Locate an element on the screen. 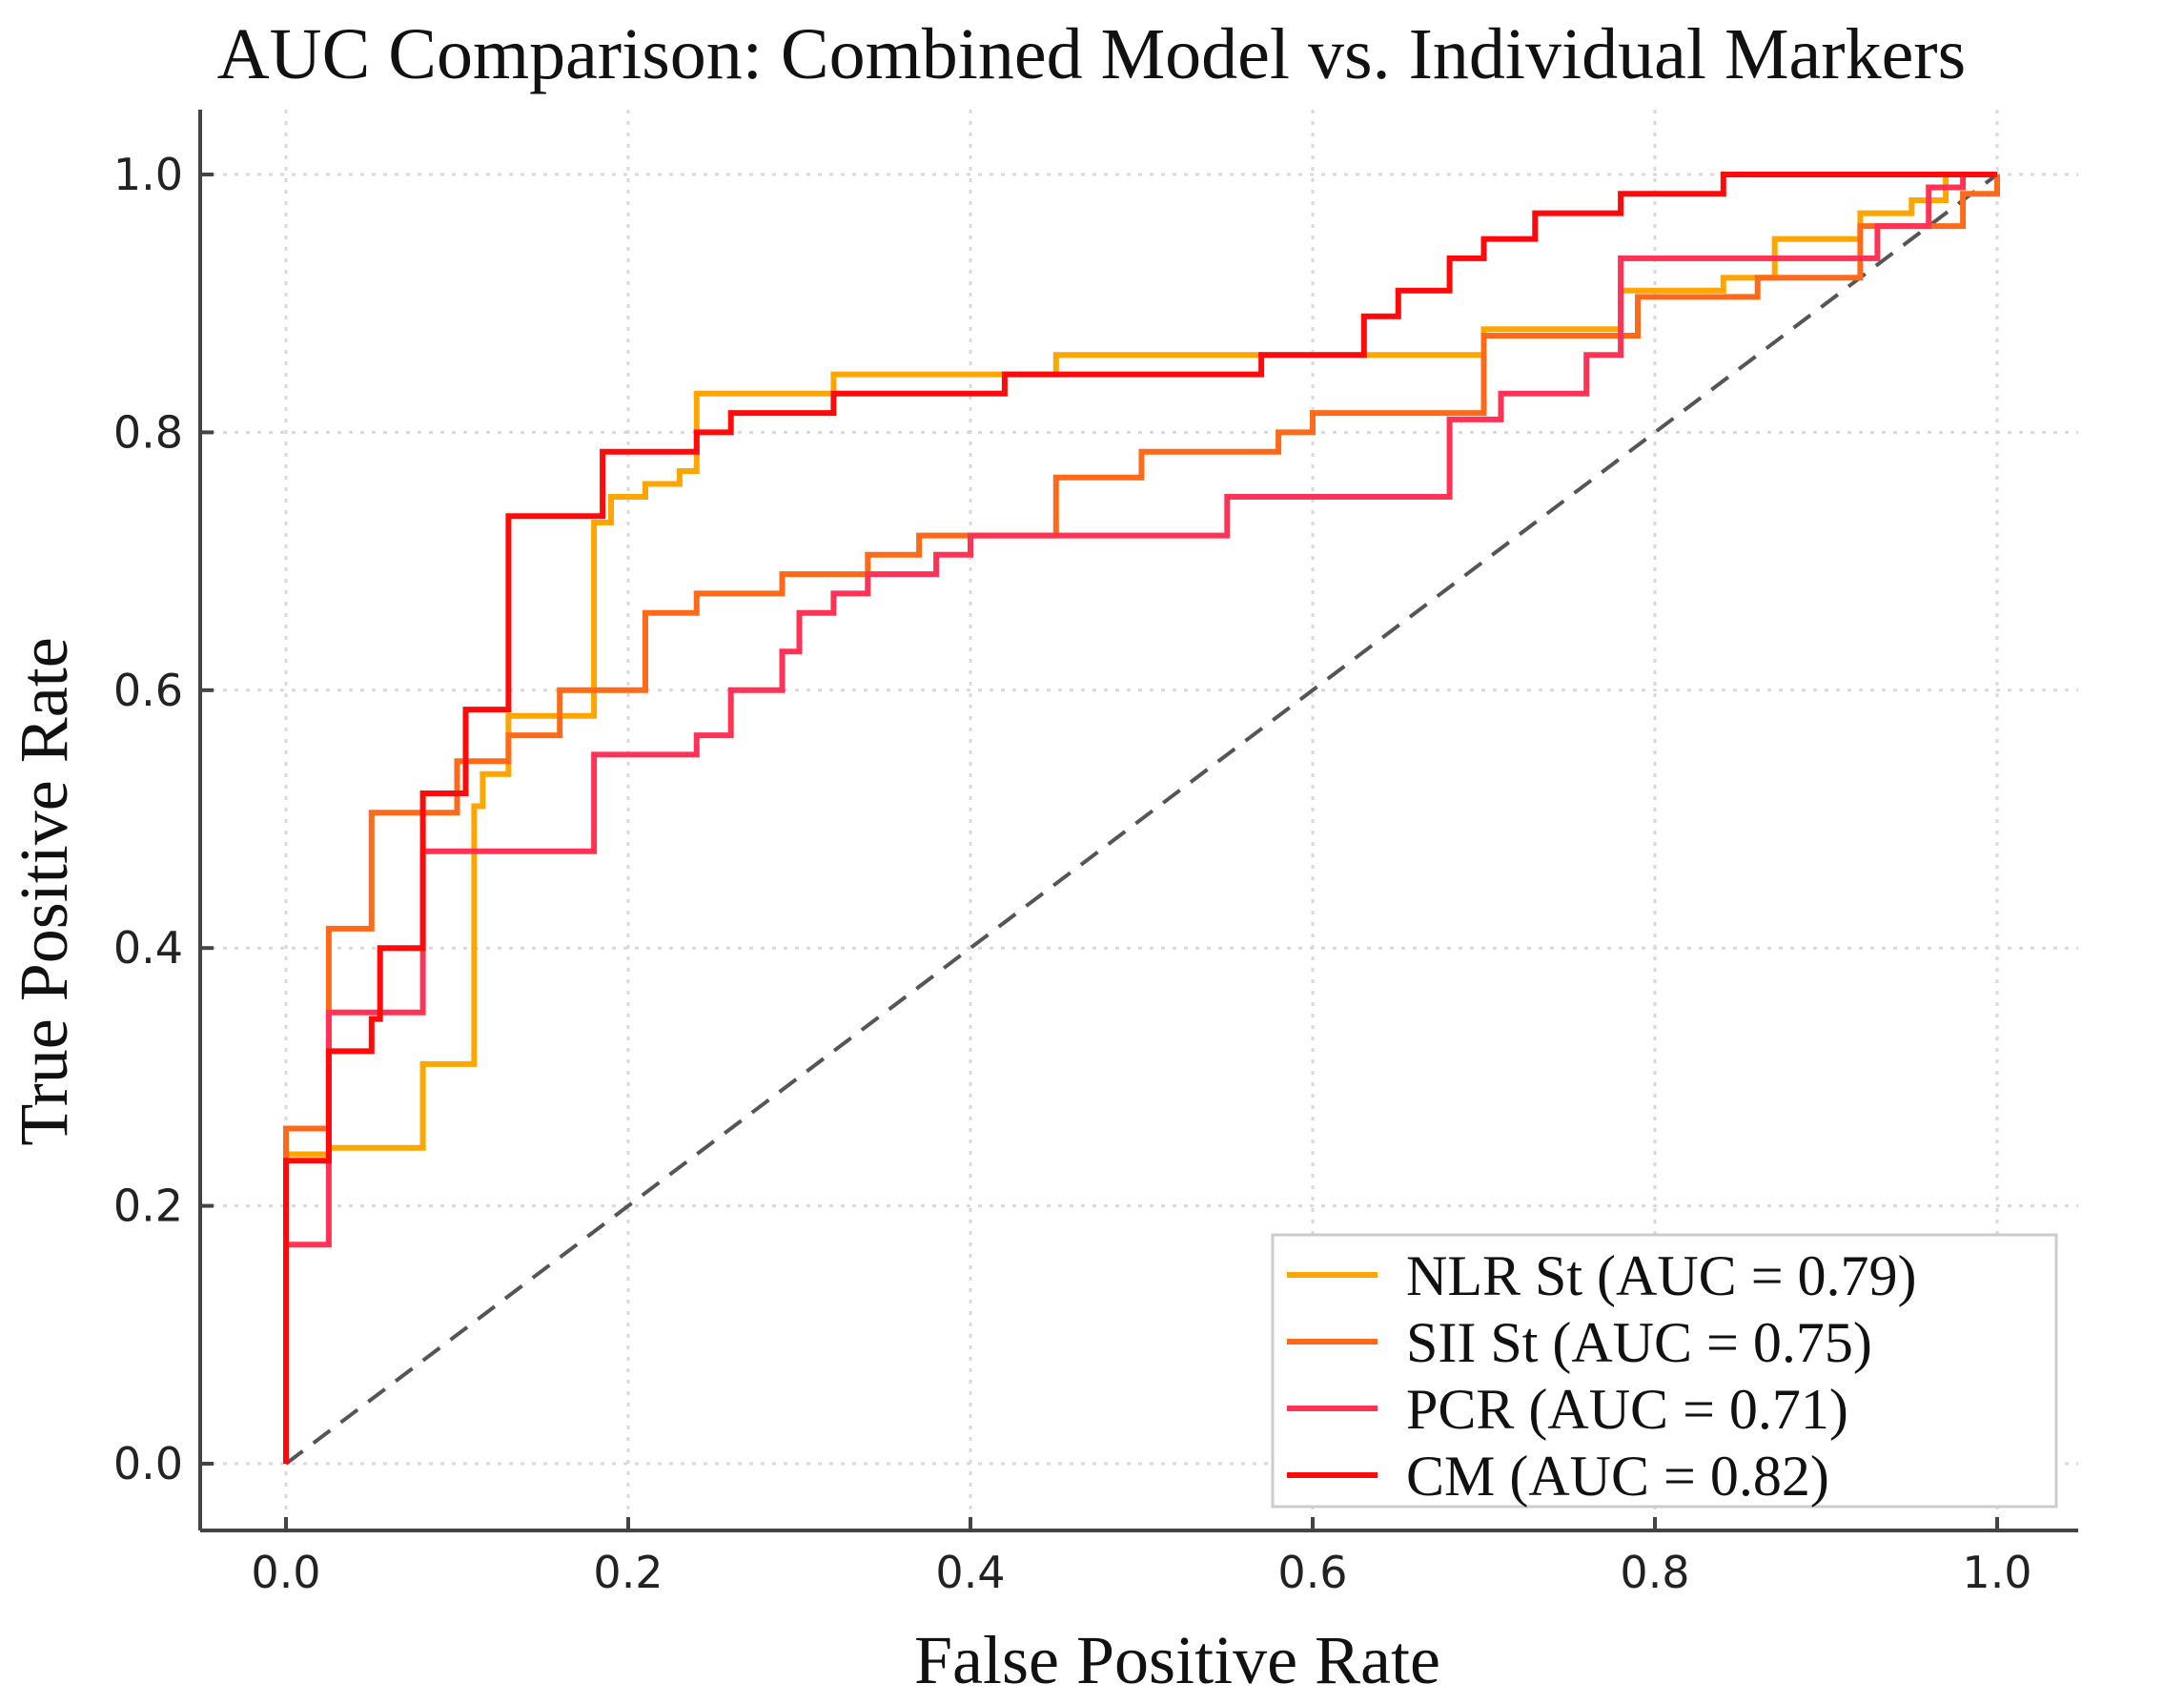 This screenshot has height=1704, width=2184. x-tick-label: 1.0 is located at coordinates (1996, 1572).